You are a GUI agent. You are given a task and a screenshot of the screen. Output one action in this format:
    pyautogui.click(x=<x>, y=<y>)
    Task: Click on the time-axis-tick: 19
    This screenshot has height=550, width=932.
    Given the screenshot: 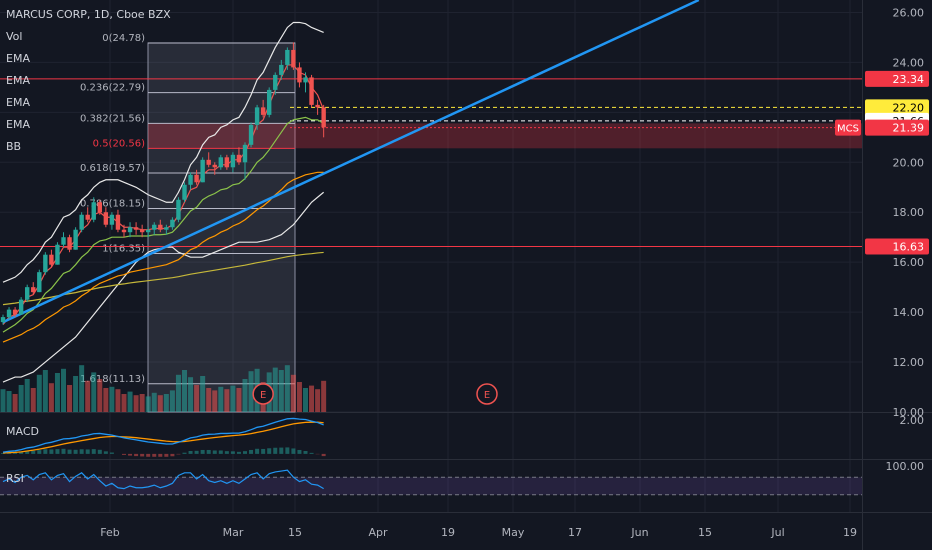 What is the action you would take?
    pyautogui.click(x=448, y=532)
    